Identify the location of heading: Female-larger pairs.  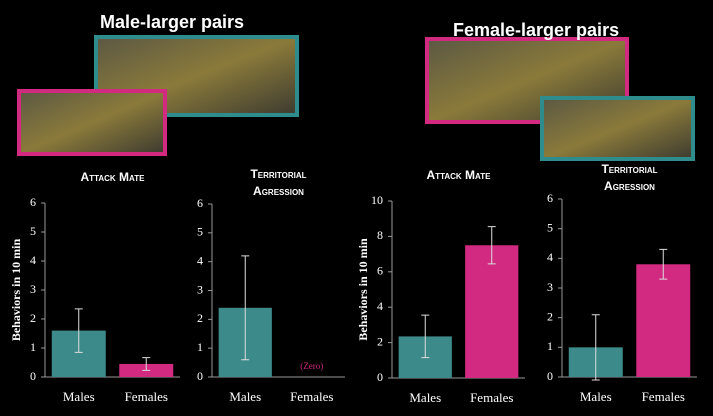
(536, 30).